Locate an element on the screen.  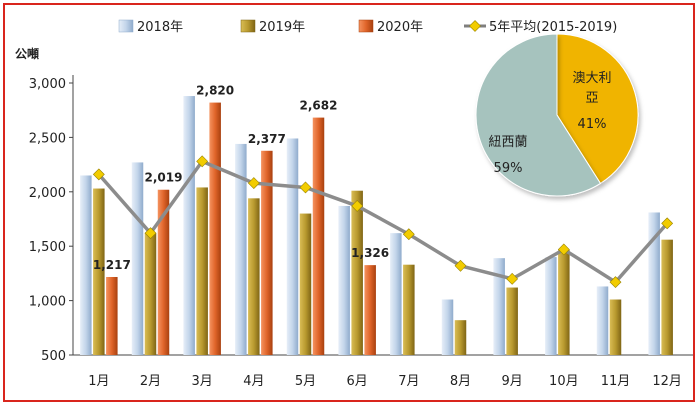
y-axis-unit-label: 公噸 is located at coordinates (27, 53).